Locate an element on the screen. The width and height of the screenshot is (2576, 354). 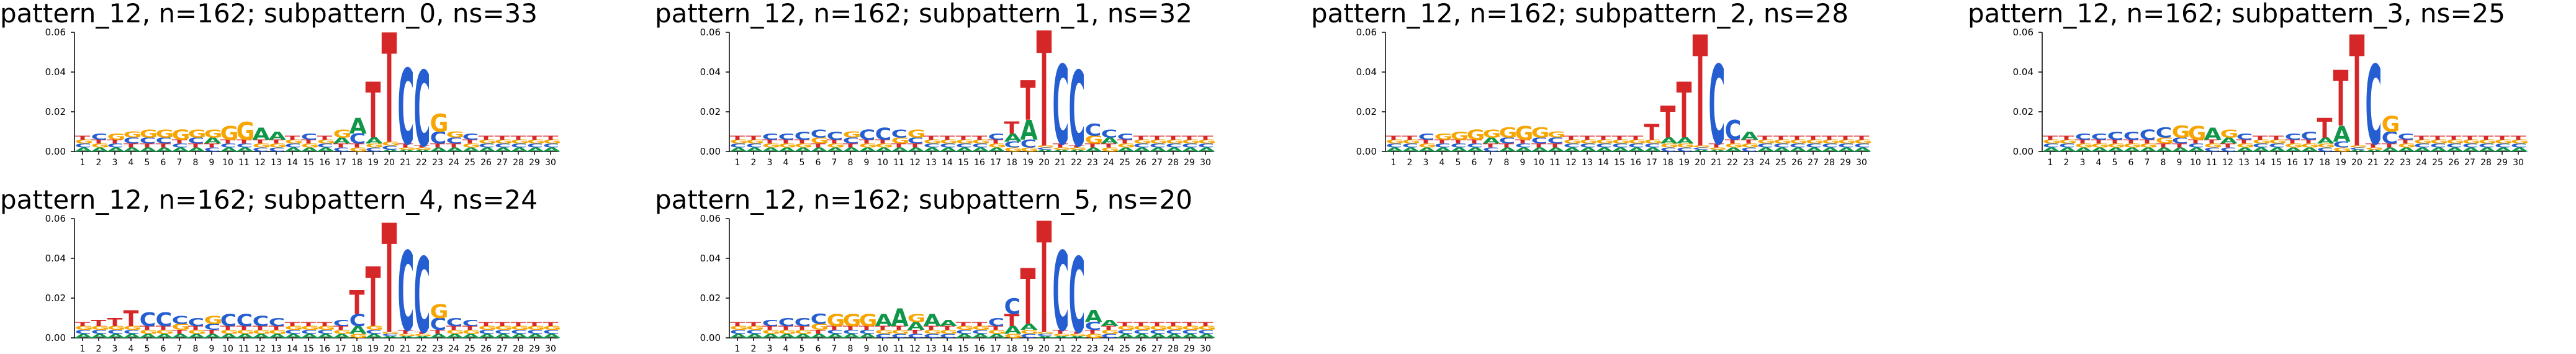
x-tick-label: 29 is located at coordinates (534, 349).